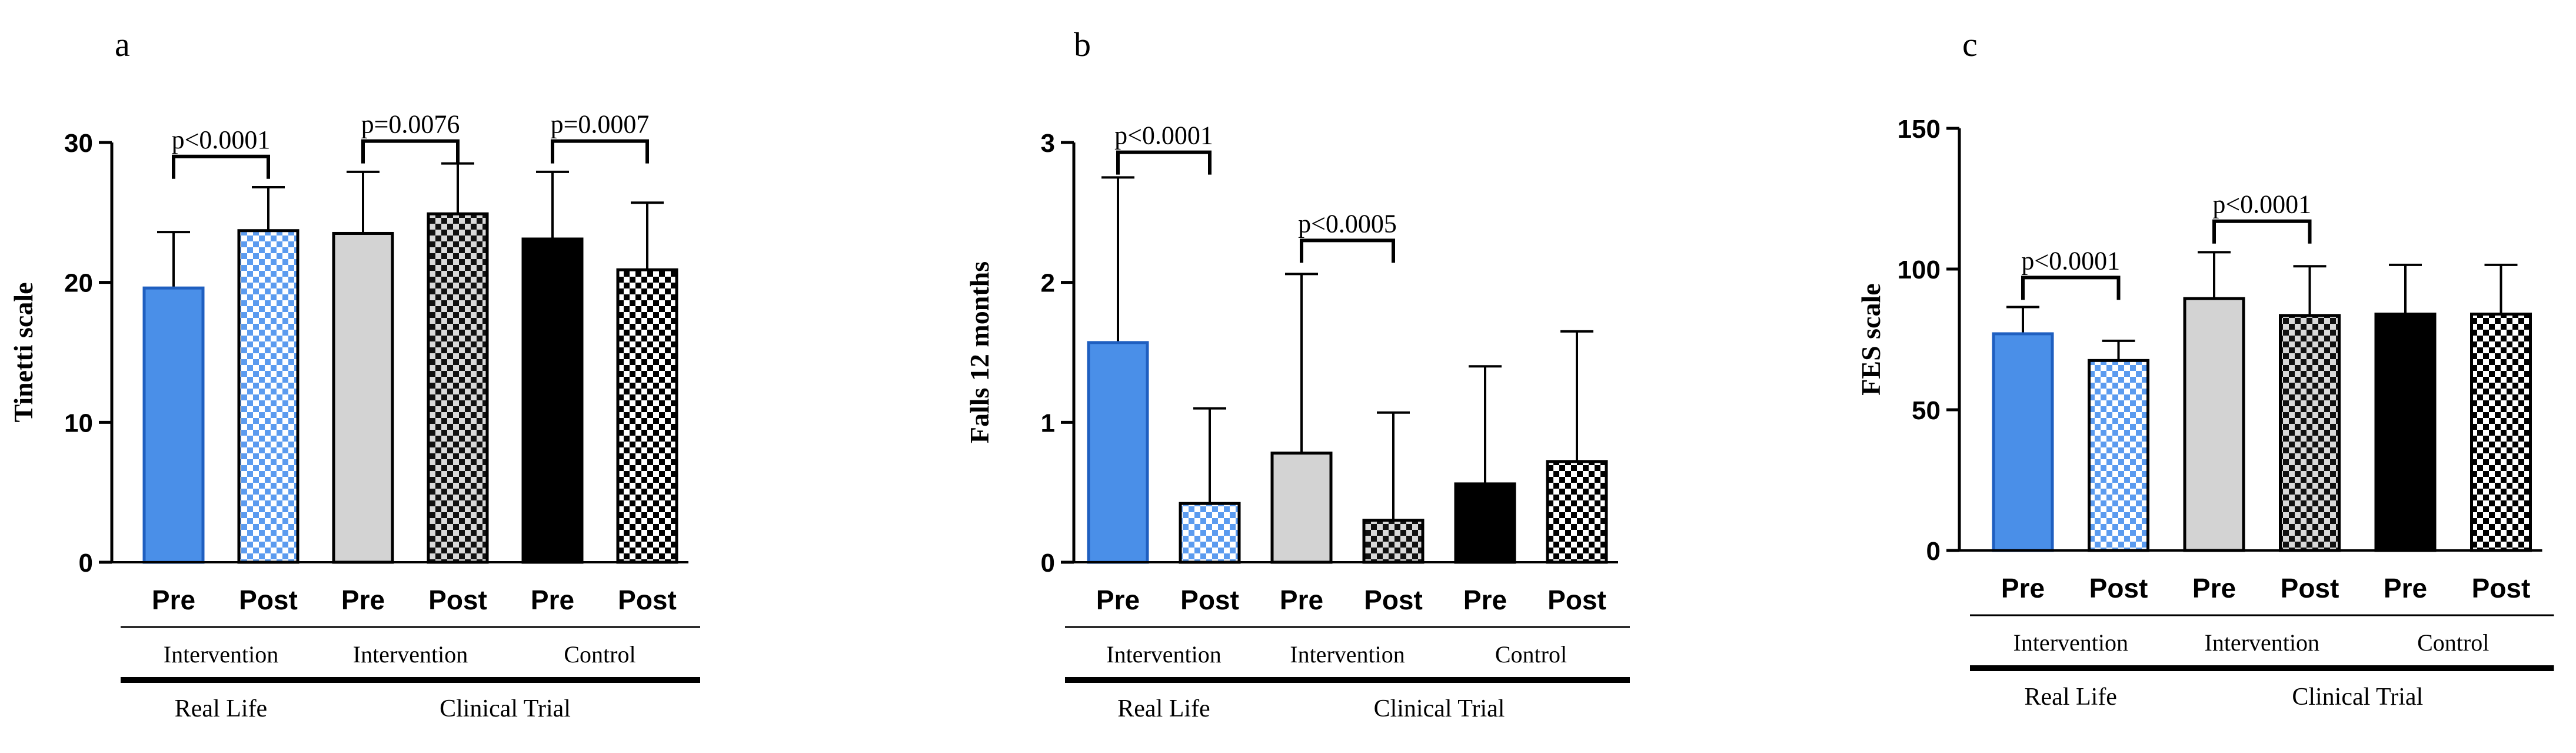  Describe the element at coordinates (1970, 44) in the screenshot. I see `panel-label: c` at that location.